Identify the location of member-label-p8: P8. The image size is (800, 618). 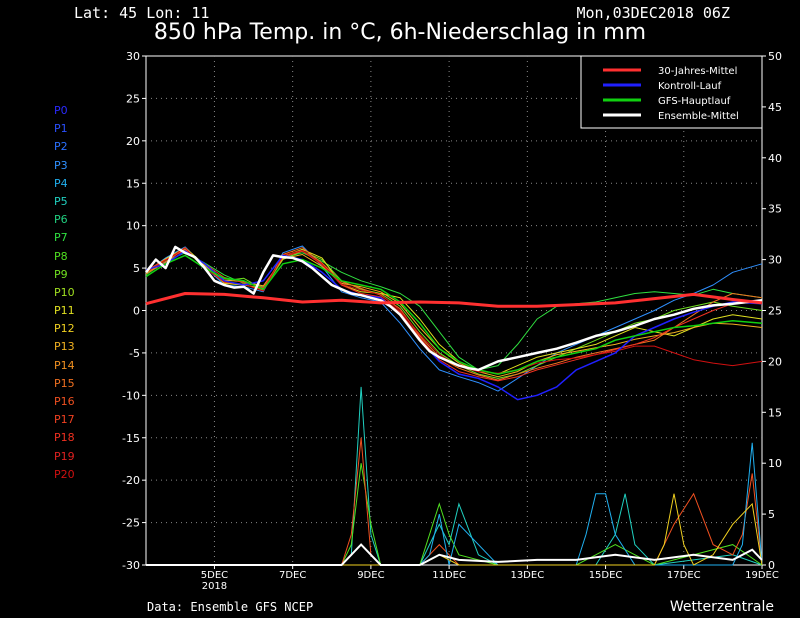
(61, 256).